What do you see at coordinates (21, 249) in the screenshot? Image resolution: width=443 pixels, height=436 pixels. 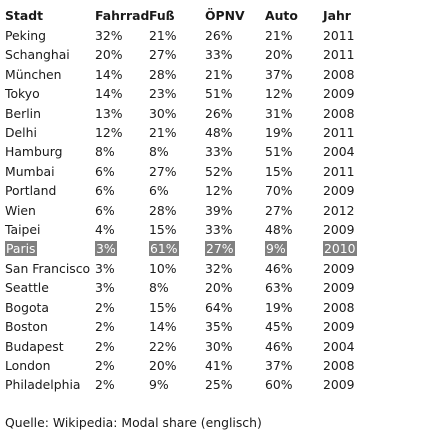 I see `city-value: Paris` at bounding box center [21, 249].